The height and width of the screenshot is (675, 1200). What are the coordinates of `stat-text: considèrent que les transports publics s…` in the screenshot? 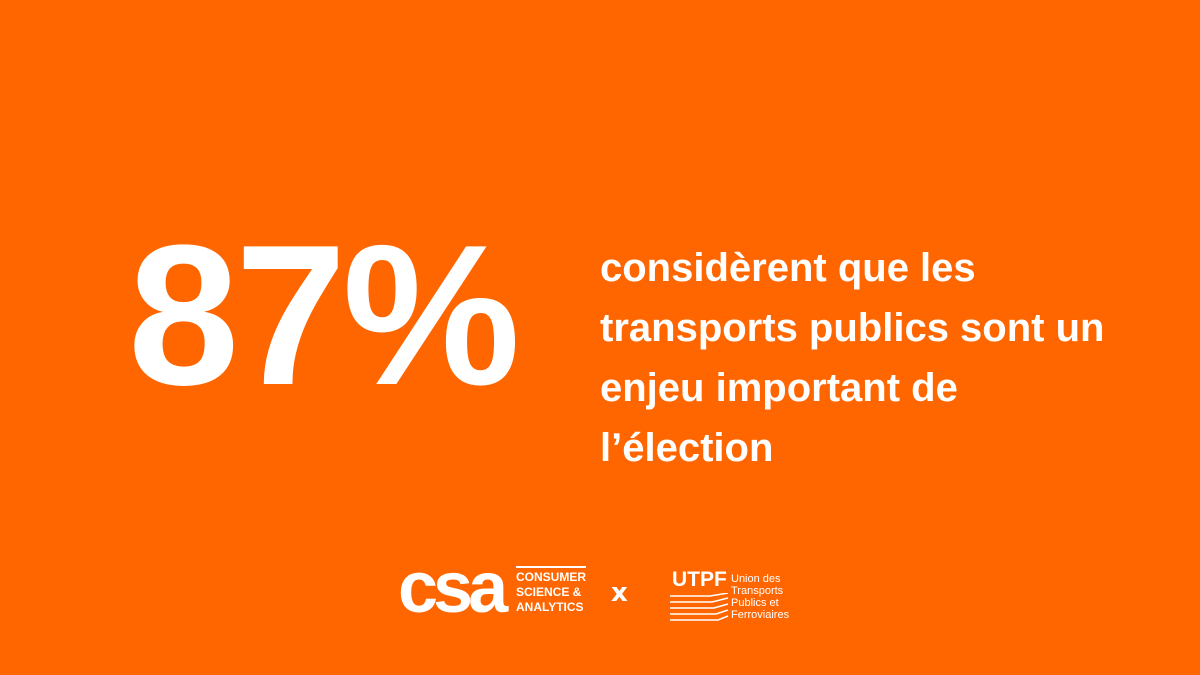 It's located at (852, 358).